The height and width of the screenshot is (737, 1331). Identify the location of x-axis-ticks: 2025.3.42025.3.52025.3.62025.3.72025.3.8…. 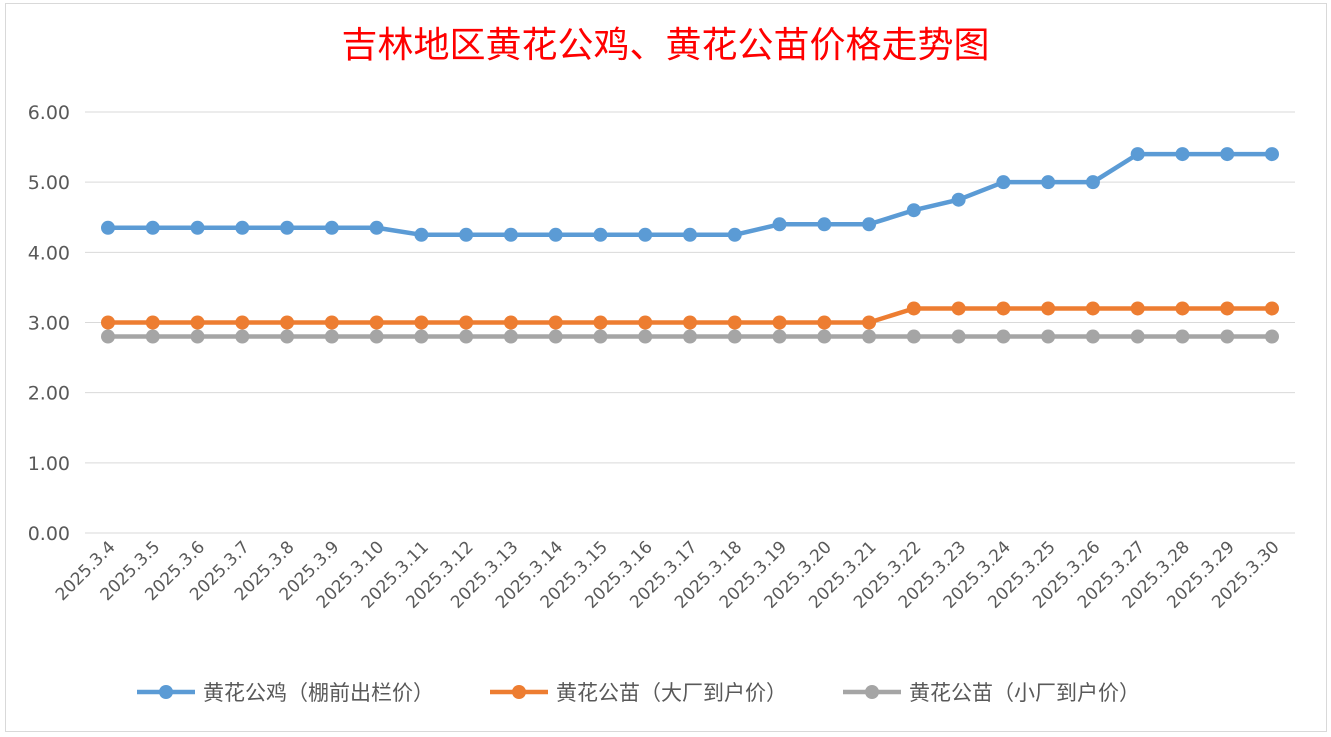
(668, 574).